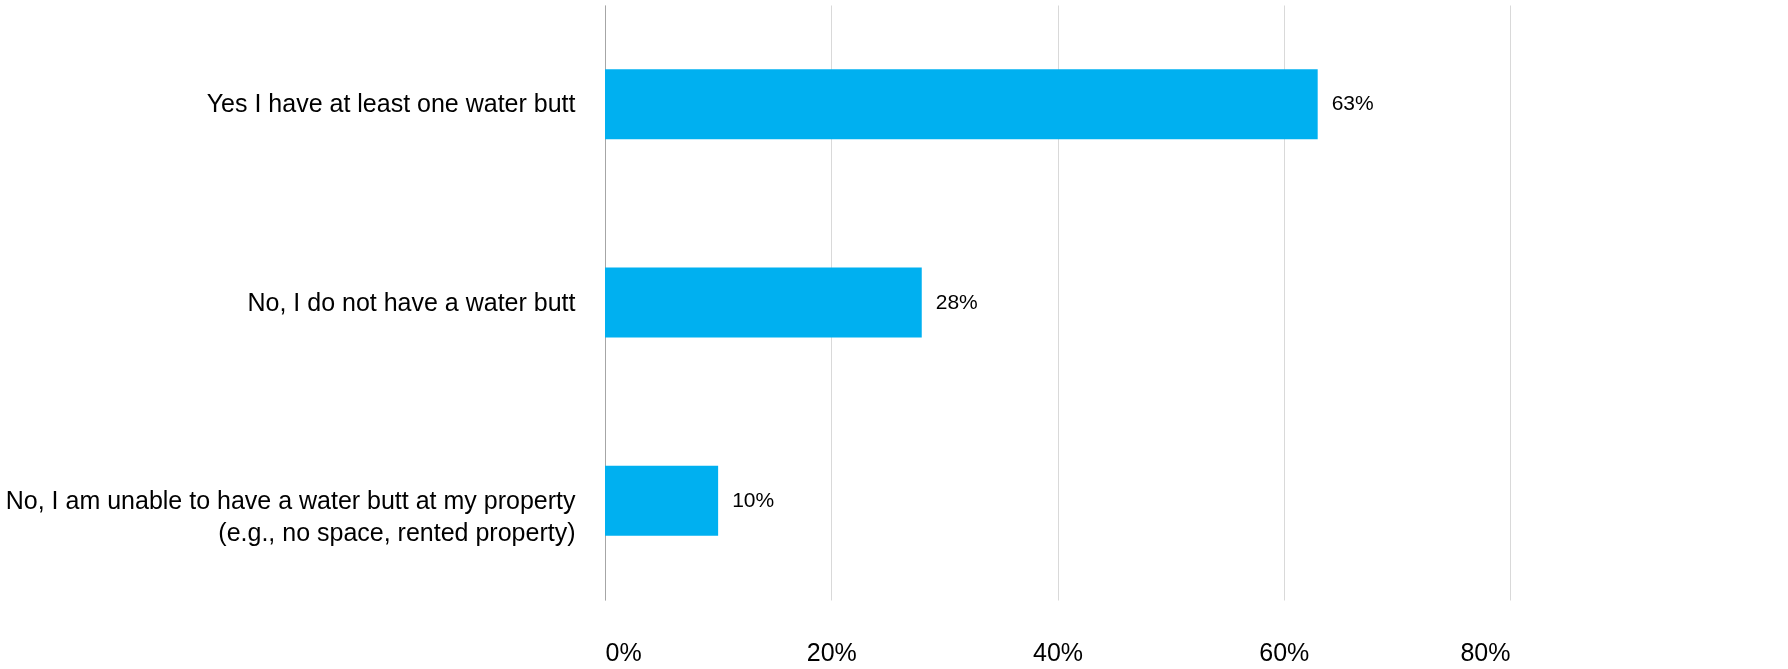  I want to click on y-tick-label: No, I do not have a water butt, so click(411, 301).